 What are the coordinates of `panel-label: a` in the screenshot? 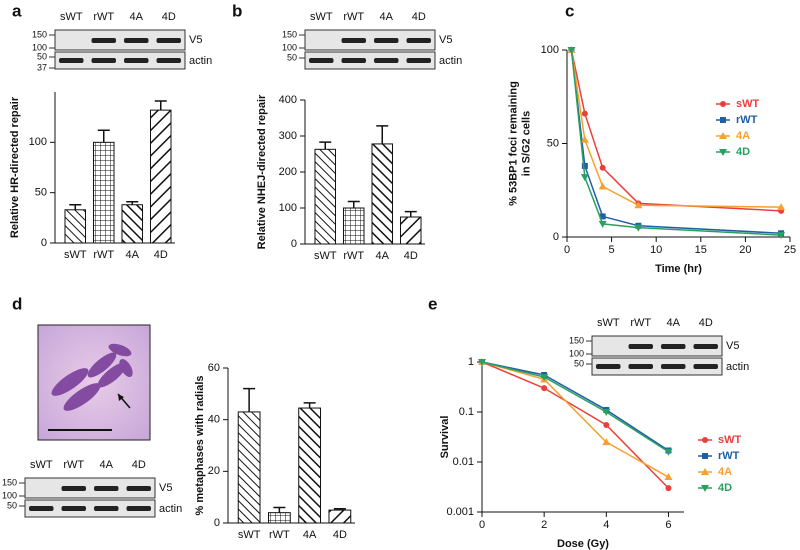 It's located at (17, 10).